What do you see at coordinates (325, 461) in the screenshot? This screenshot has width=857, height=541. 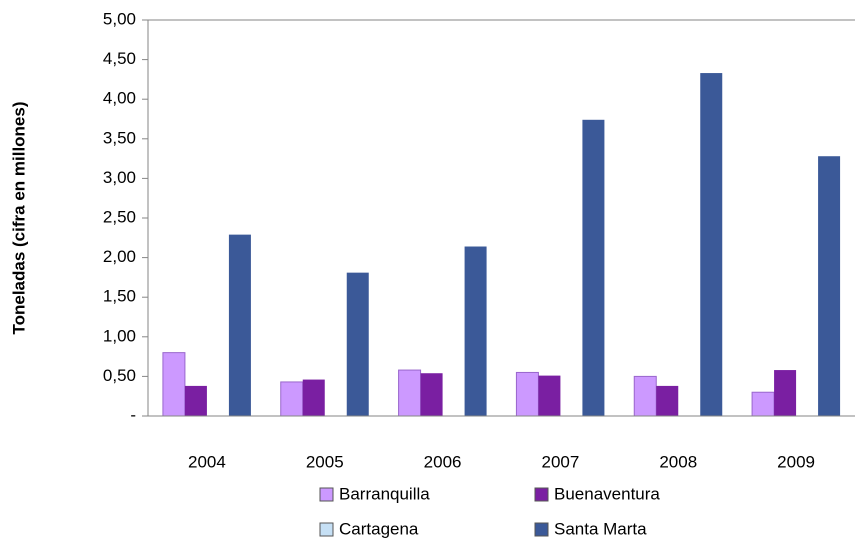 I see `x-tick-label: 2005` at bounding box center [325, 461].